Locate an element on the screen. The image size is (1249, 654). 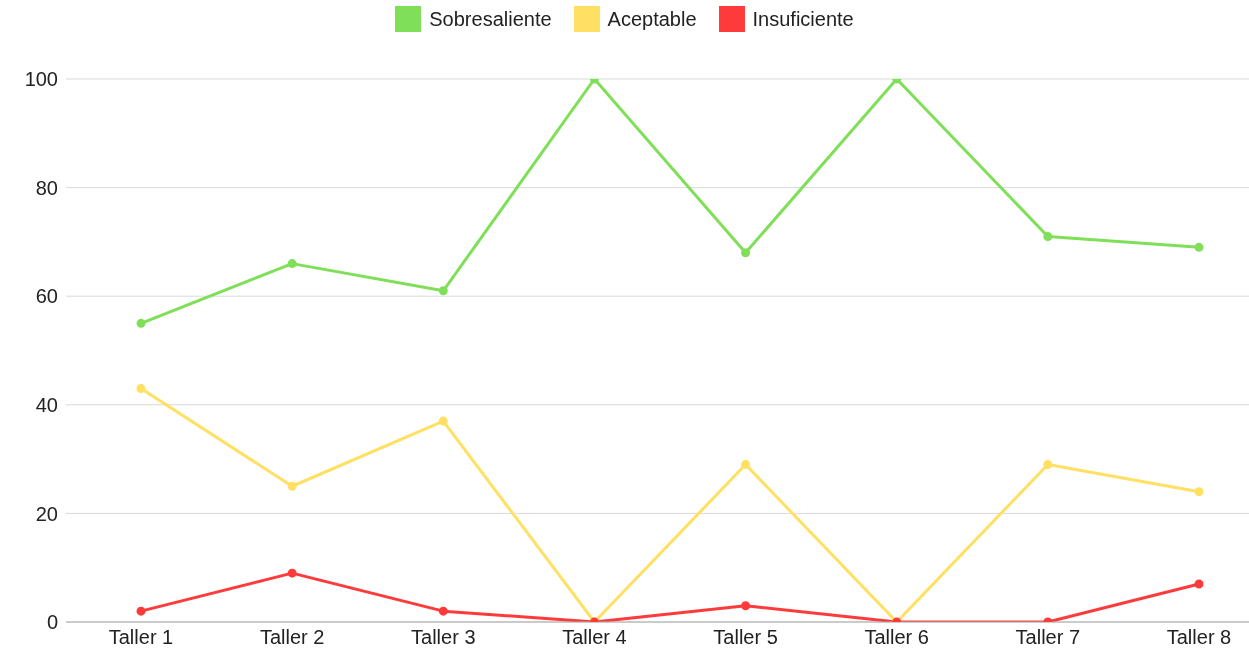
y-tick-label: 20 is located at coordinates (46, 513).